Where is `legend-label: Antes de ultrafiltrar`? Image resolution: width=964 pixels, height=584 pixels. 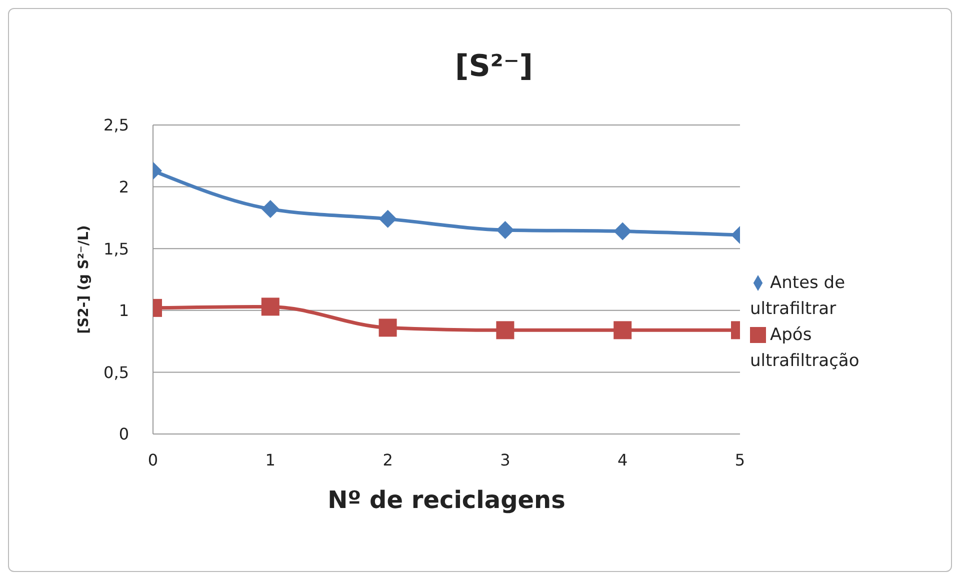
legend-label: Antes de ultrafiltrar is located at coordinates (798, 295).